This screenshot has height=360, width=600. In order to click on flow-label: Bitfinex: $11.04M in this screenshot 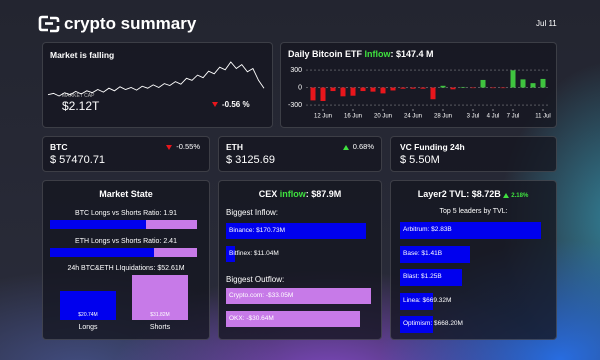, I will do `click(254, 253)`.